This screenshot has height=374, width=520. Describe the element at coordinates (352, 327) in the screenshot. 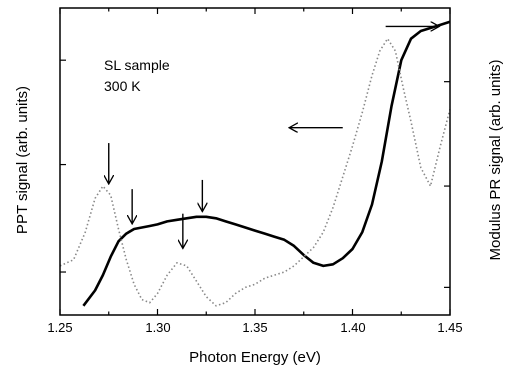

I see `x-tick-label: 1.40` at that location.